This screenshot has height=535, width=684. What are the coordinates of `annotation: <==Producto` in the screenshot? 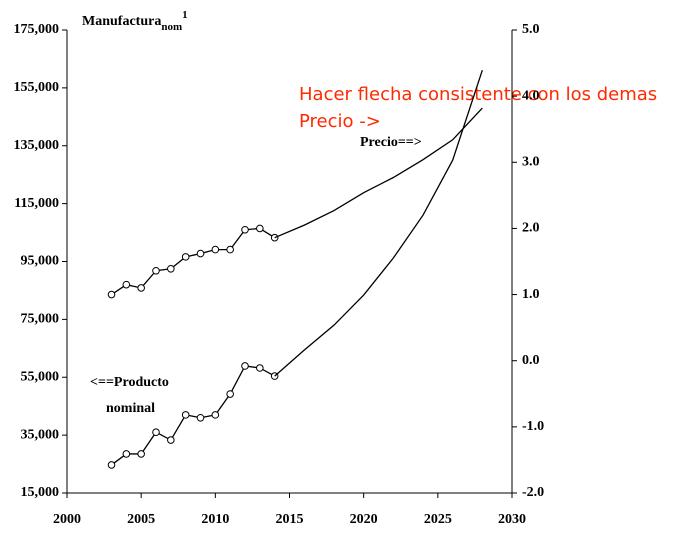 It's located at (129, 382).